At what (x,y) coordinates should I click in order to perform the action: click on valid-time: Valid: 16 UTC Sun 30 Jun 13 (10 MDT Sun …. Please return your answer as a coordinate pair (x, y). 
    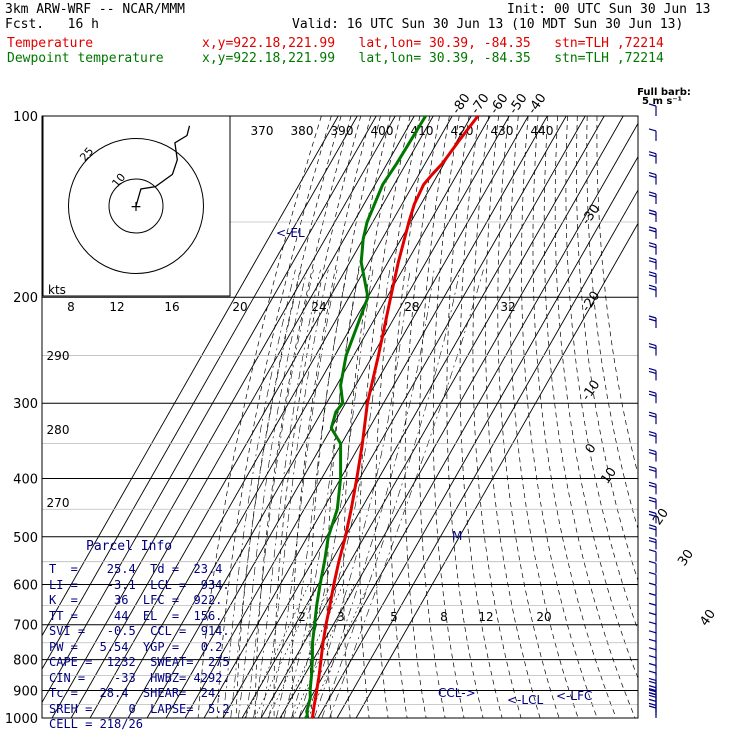
    Looking at the image, I should click on (488, 24).